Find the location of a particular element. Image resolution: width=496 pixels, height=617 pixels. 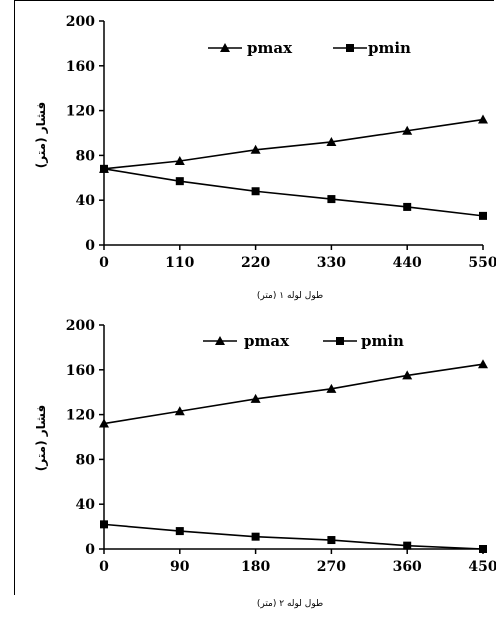

x-axis-label: طول لوله ۲ (متر) is located at coordinates (290, 604).